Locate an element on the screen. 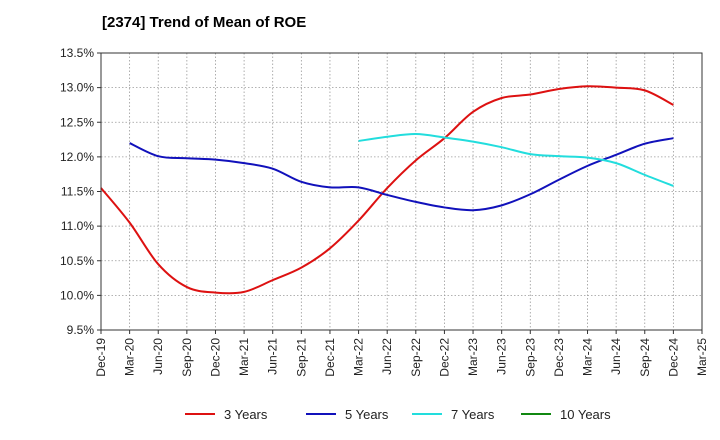 The image size is (720, 440). y-tick-label: 10.5% is located at coordinates (77, 261).